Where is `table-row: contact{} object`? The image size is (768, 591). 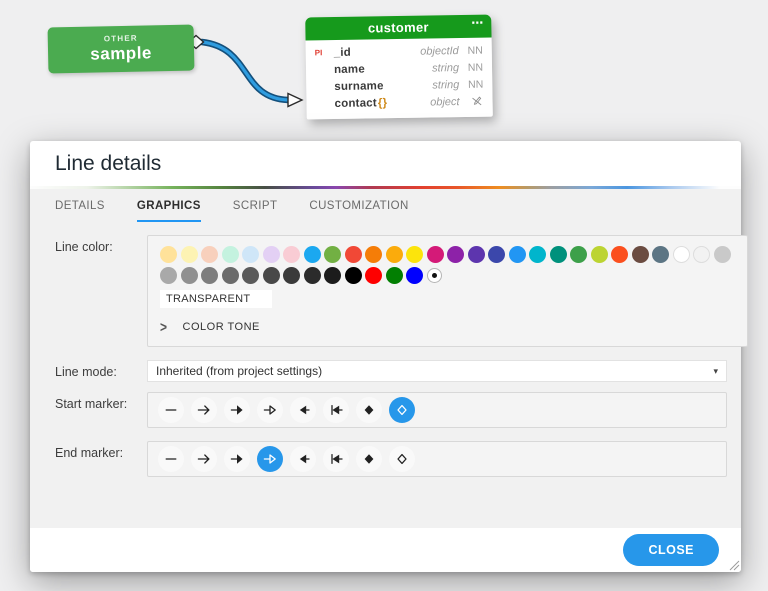 table-row: contact{} object is located at coordinates (399, 103).